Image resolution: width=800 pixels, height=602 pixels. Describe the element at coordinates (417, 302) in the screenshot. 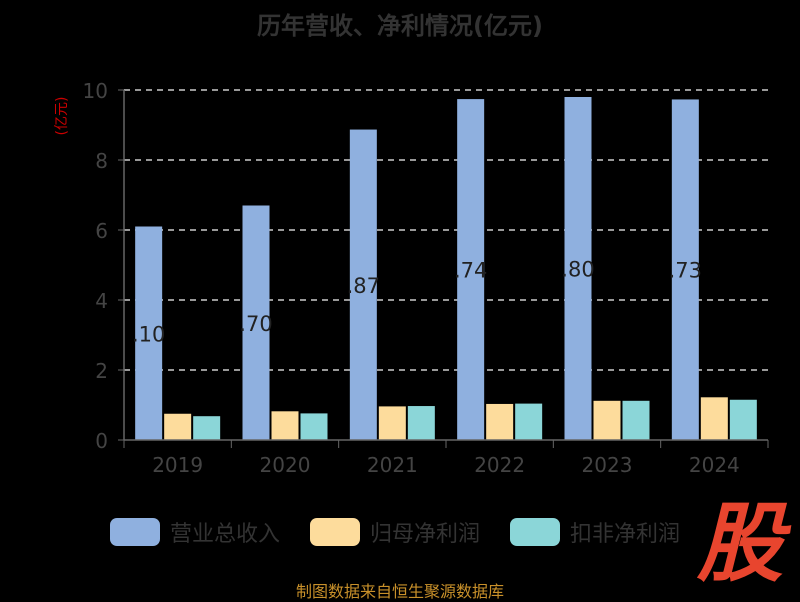

I see `data-labels-layer: .10 .70 .87 .74 .80 .73` at that location.